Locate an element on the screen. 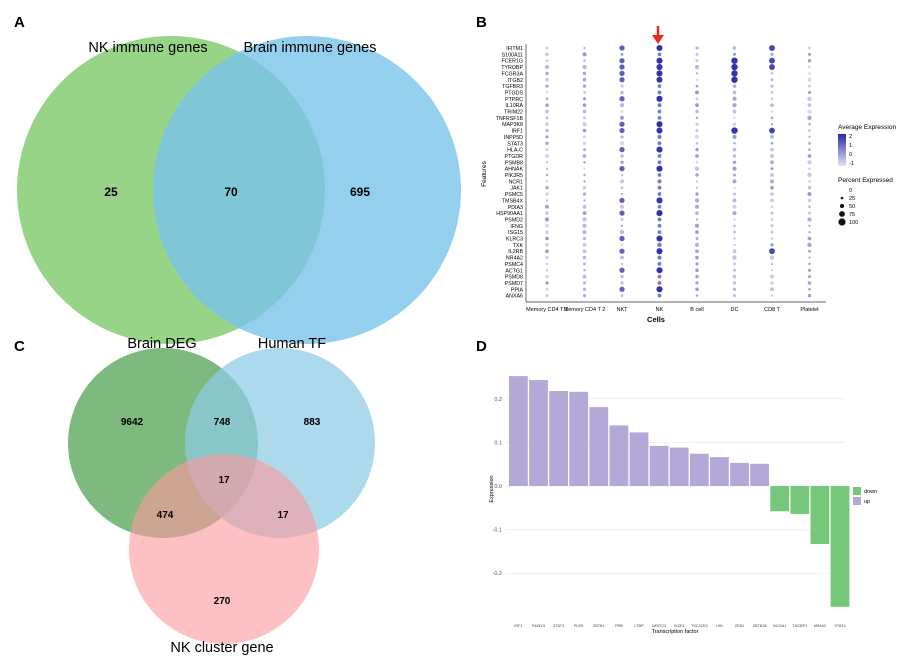  dotplot-feature-label: MAP3K8 is located at coordinates (512, 125).